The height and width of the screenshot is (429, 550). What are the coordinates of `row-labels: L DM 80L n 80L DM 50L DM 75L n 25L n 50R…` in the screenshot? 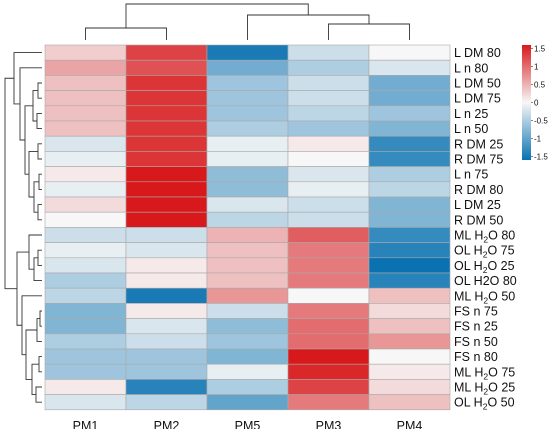 It's located at (485, 229).